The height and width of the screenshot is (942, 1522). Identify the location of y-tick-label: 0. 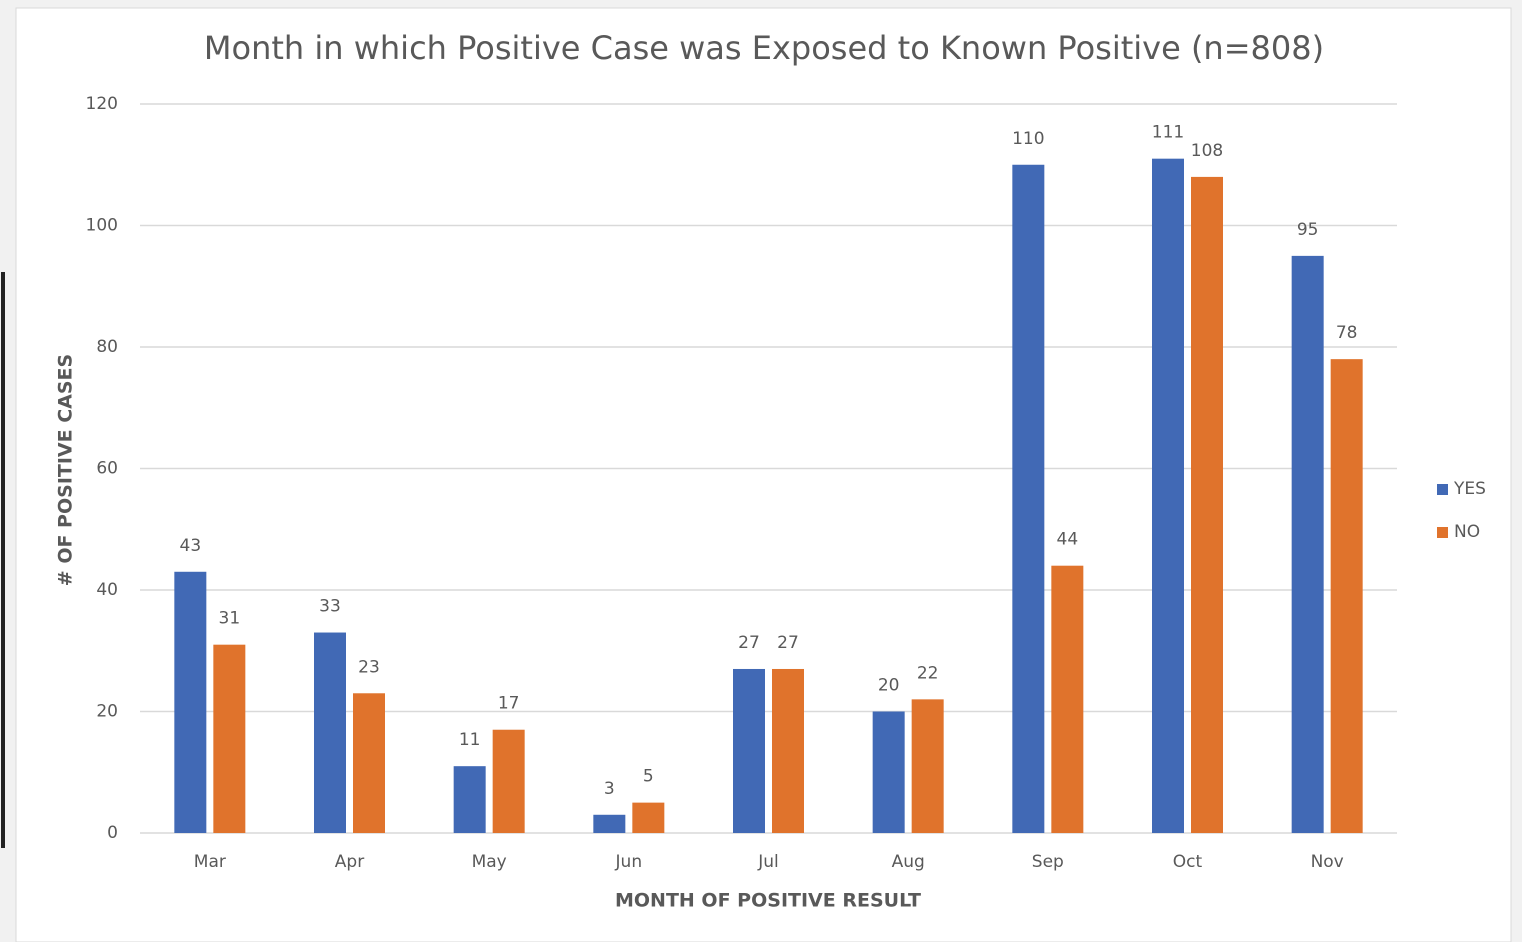
(112, 833).